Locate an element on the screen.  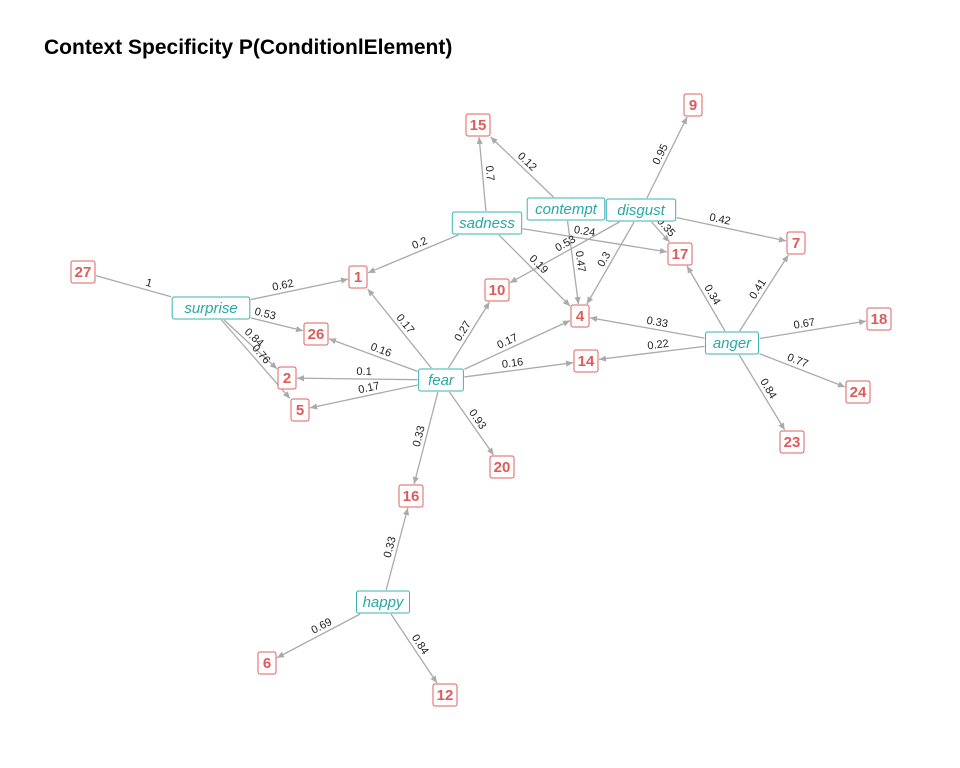
element-label: 27 is located at coordinates (83, 272).